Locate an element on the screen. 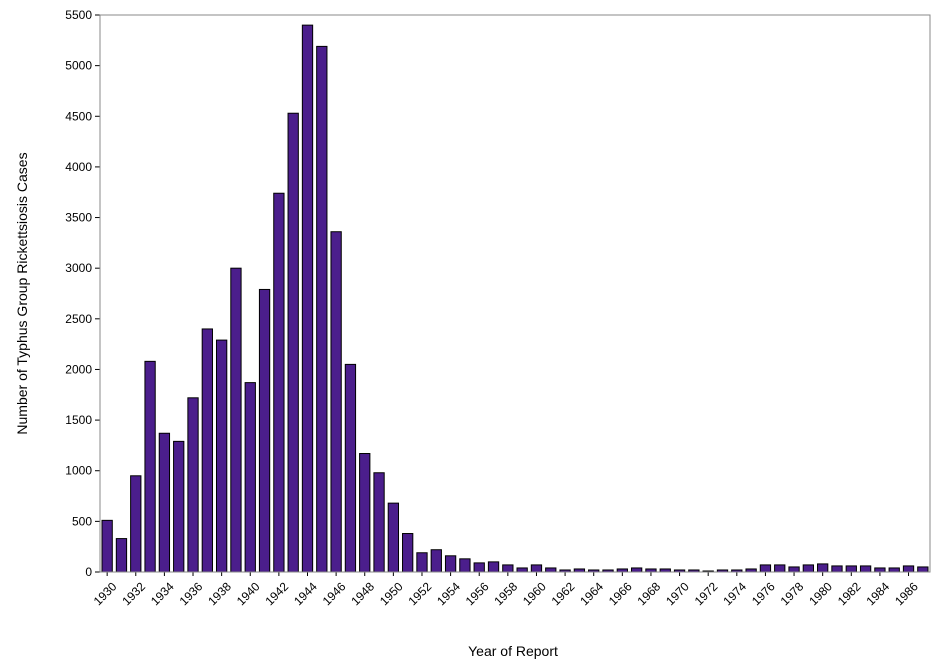 The image size is (940, 668). bar-1983 is located at coordinates (865, 569).